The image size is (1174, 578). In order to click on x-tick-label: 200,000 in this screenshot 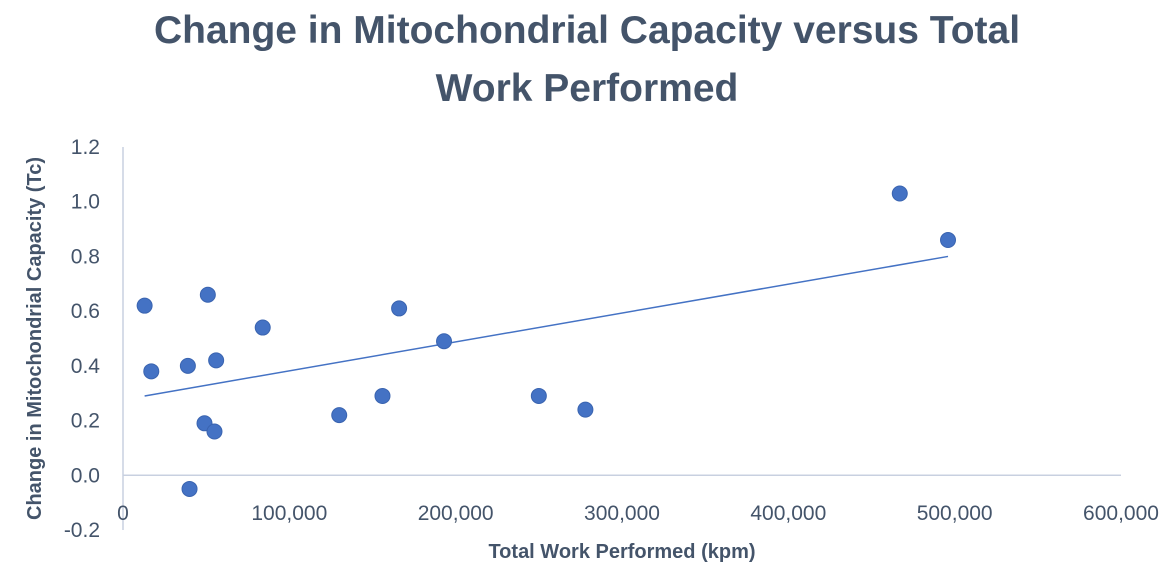, I will do `click(456, 513)`.